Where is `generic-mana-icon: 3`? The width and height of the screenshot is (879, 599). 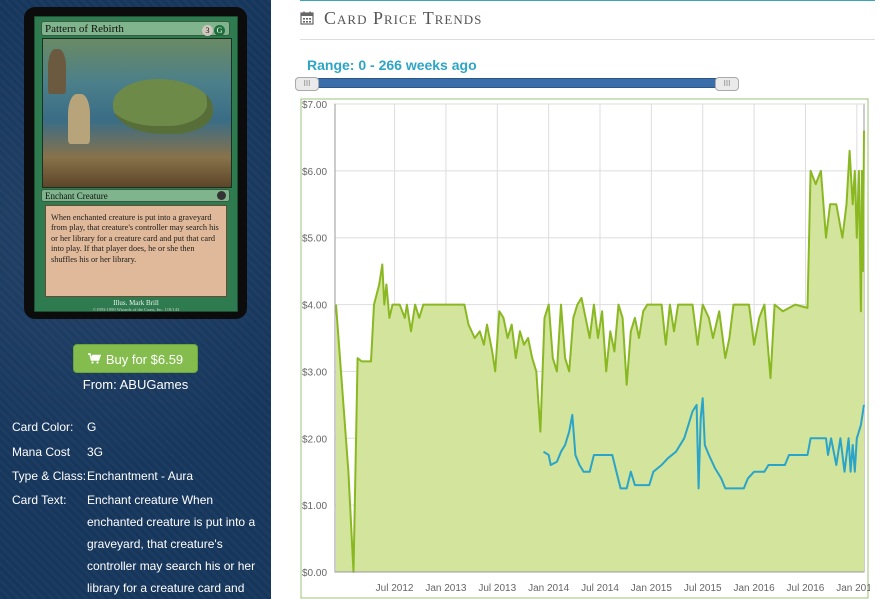
generic-mana-icon: 3 is located at coordinates (207, 30).